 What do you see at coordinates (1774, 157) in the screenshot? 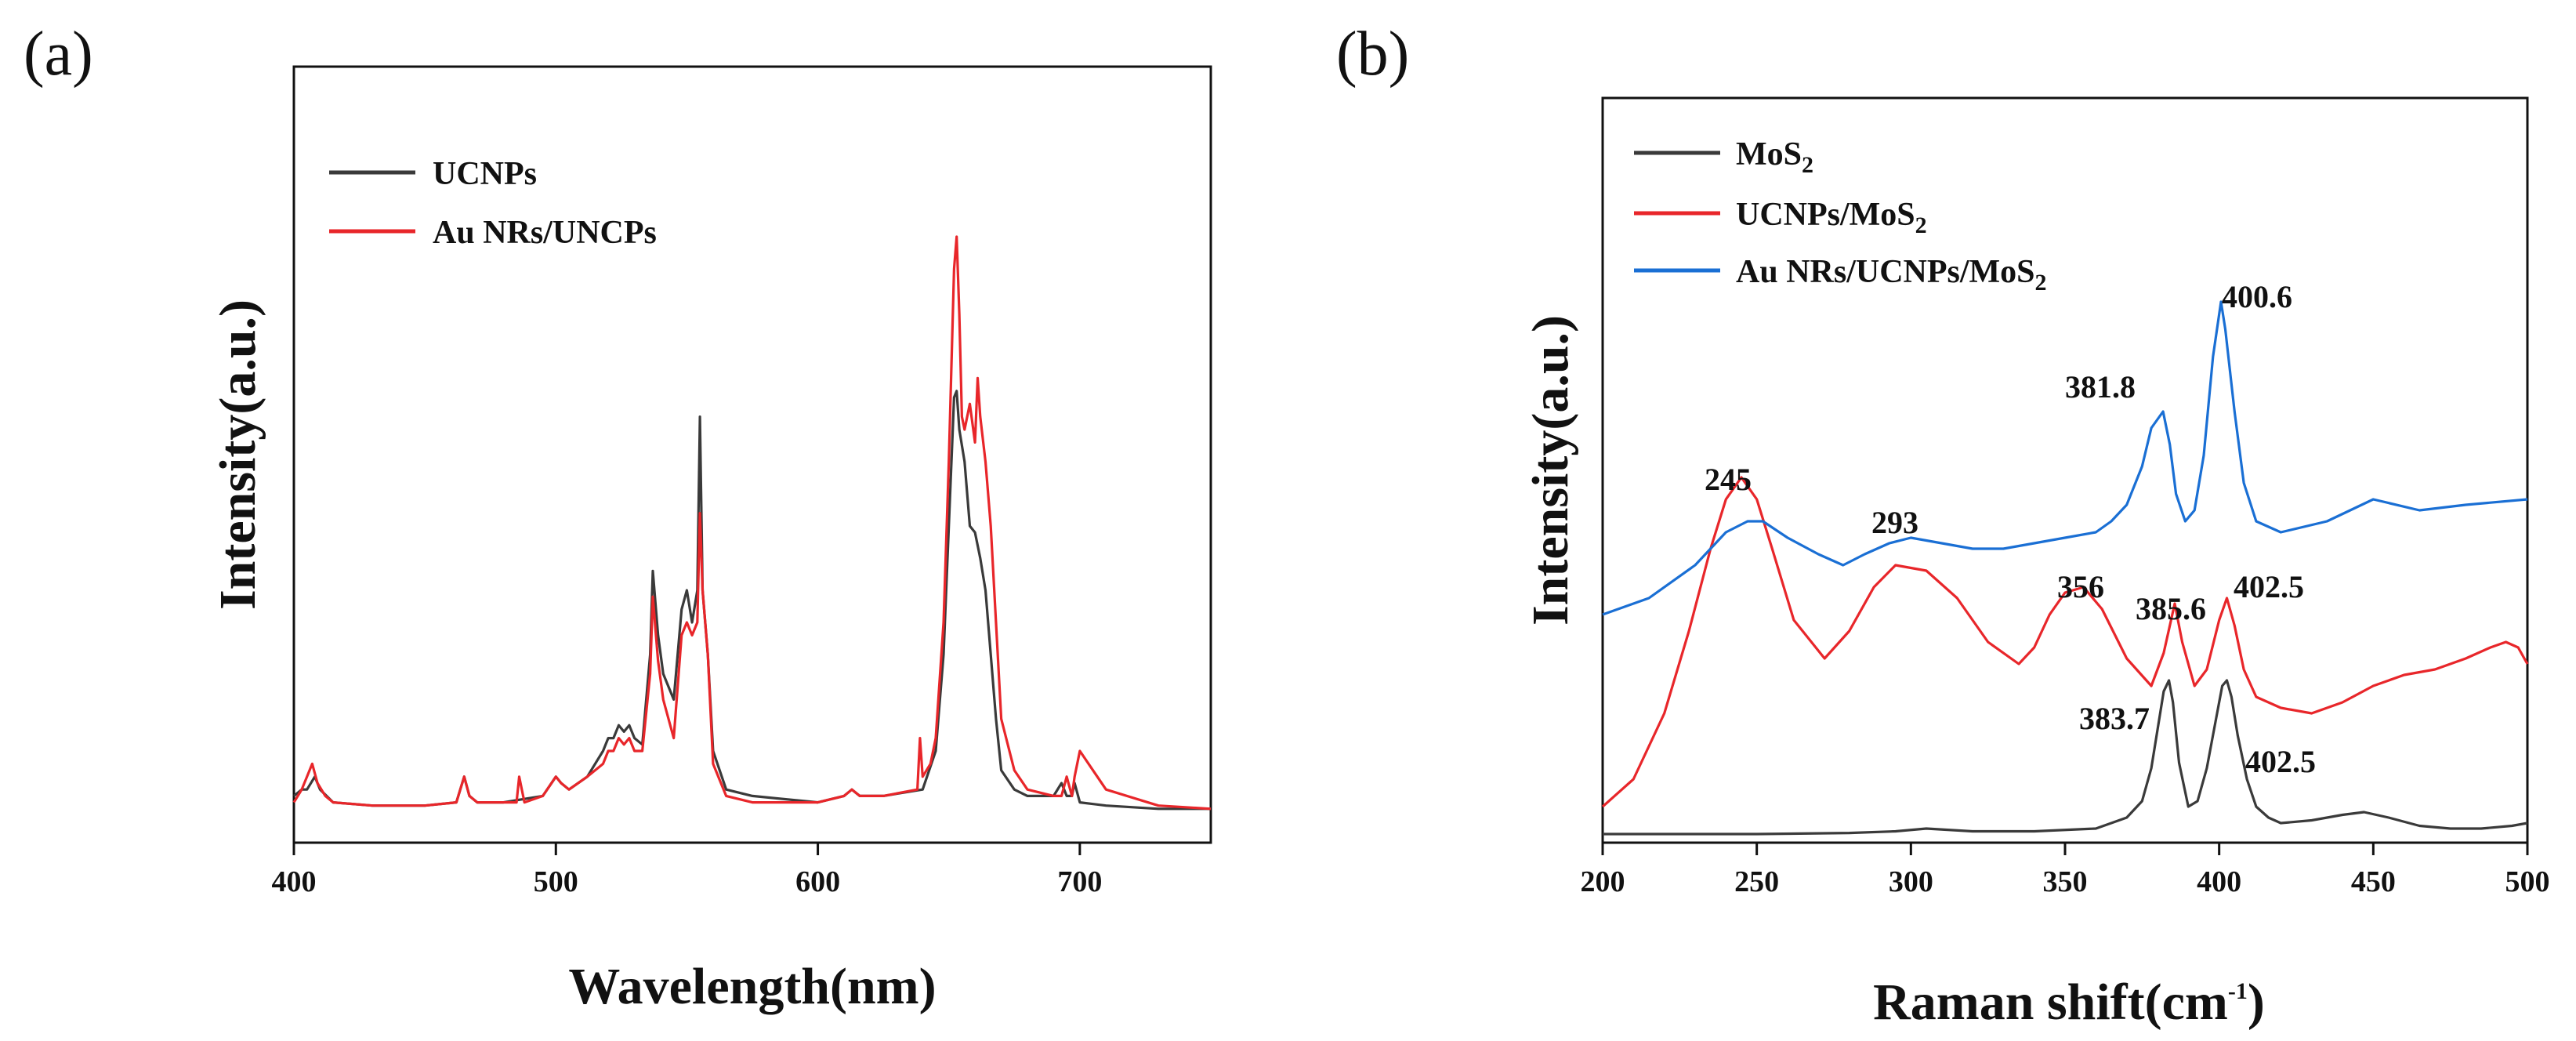
I see `legend-label-mos2: MoS2` at bounding box center [1774, 157].